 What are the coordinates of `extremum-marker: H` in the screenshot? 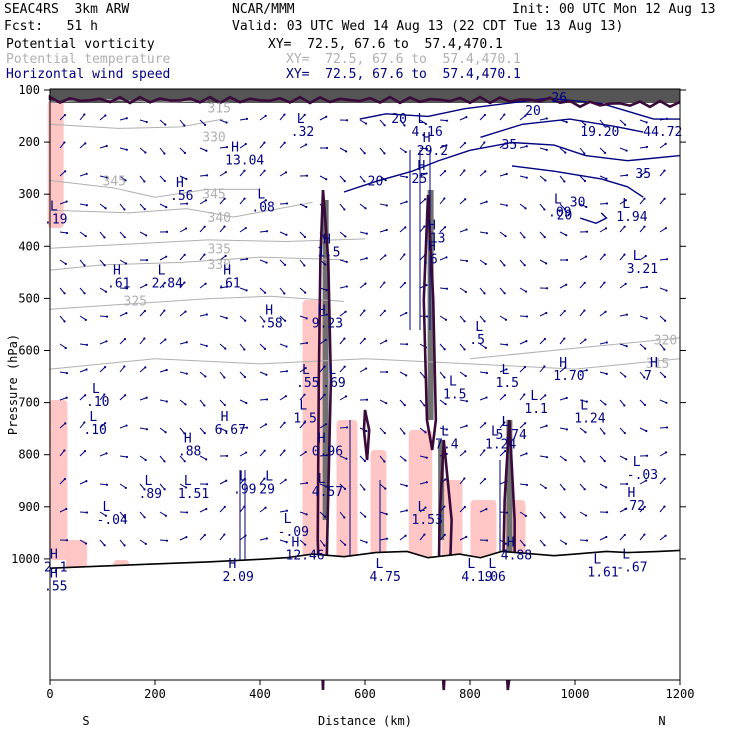 It's located at (327, 240).